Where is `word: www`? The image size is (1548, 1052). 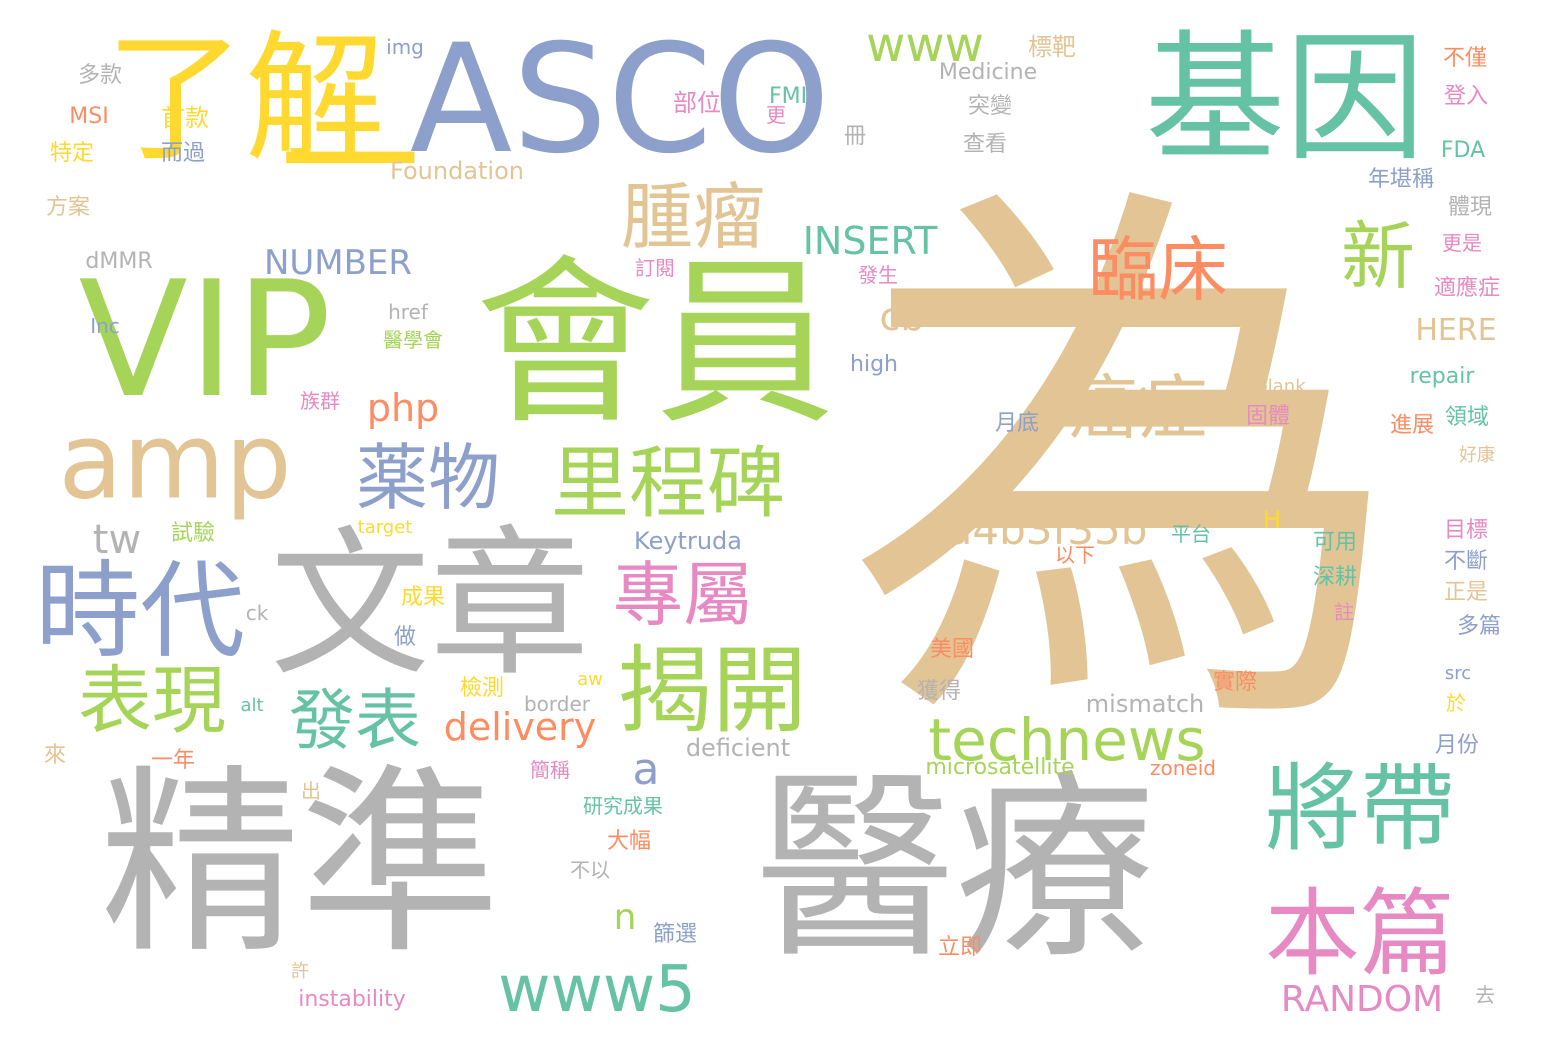 word: www is located at coordinates (925, 45).